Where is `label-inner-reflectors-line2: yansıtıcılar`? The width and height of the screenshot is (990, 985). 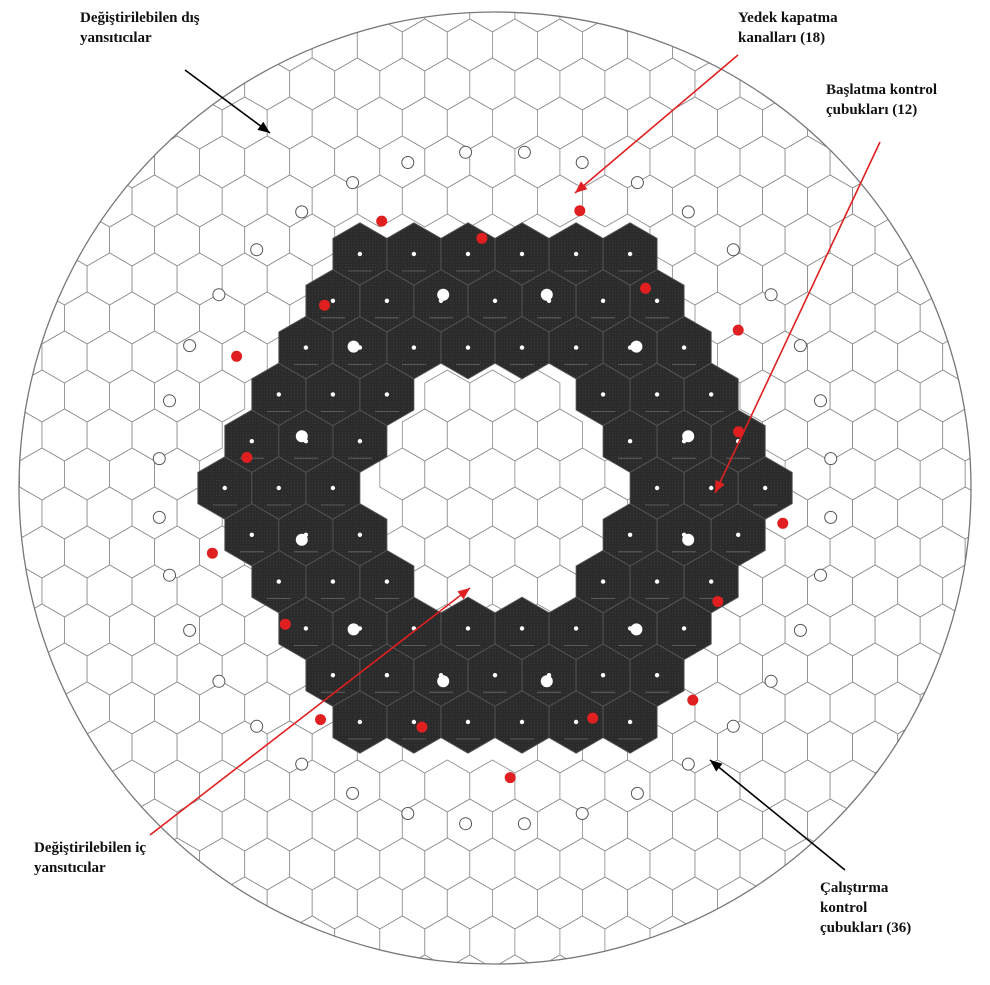 label-inner-reflectors-line2: yansıtıcılar is located at coordinates (70, 868).